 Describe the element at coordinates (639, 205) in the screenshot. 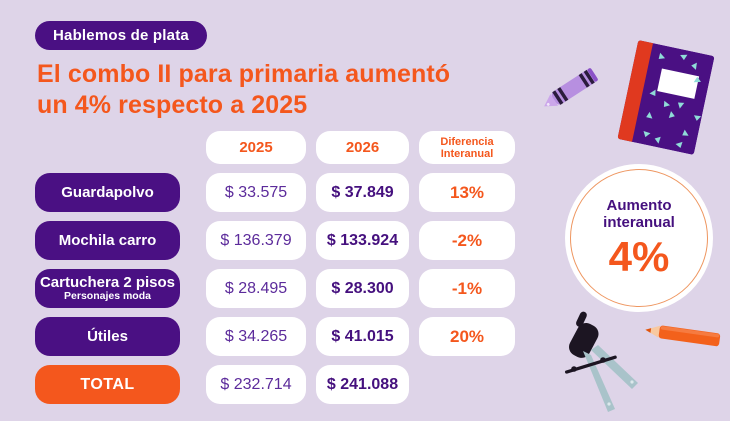

I see `highlight-label-line1: Aumento` at that location.